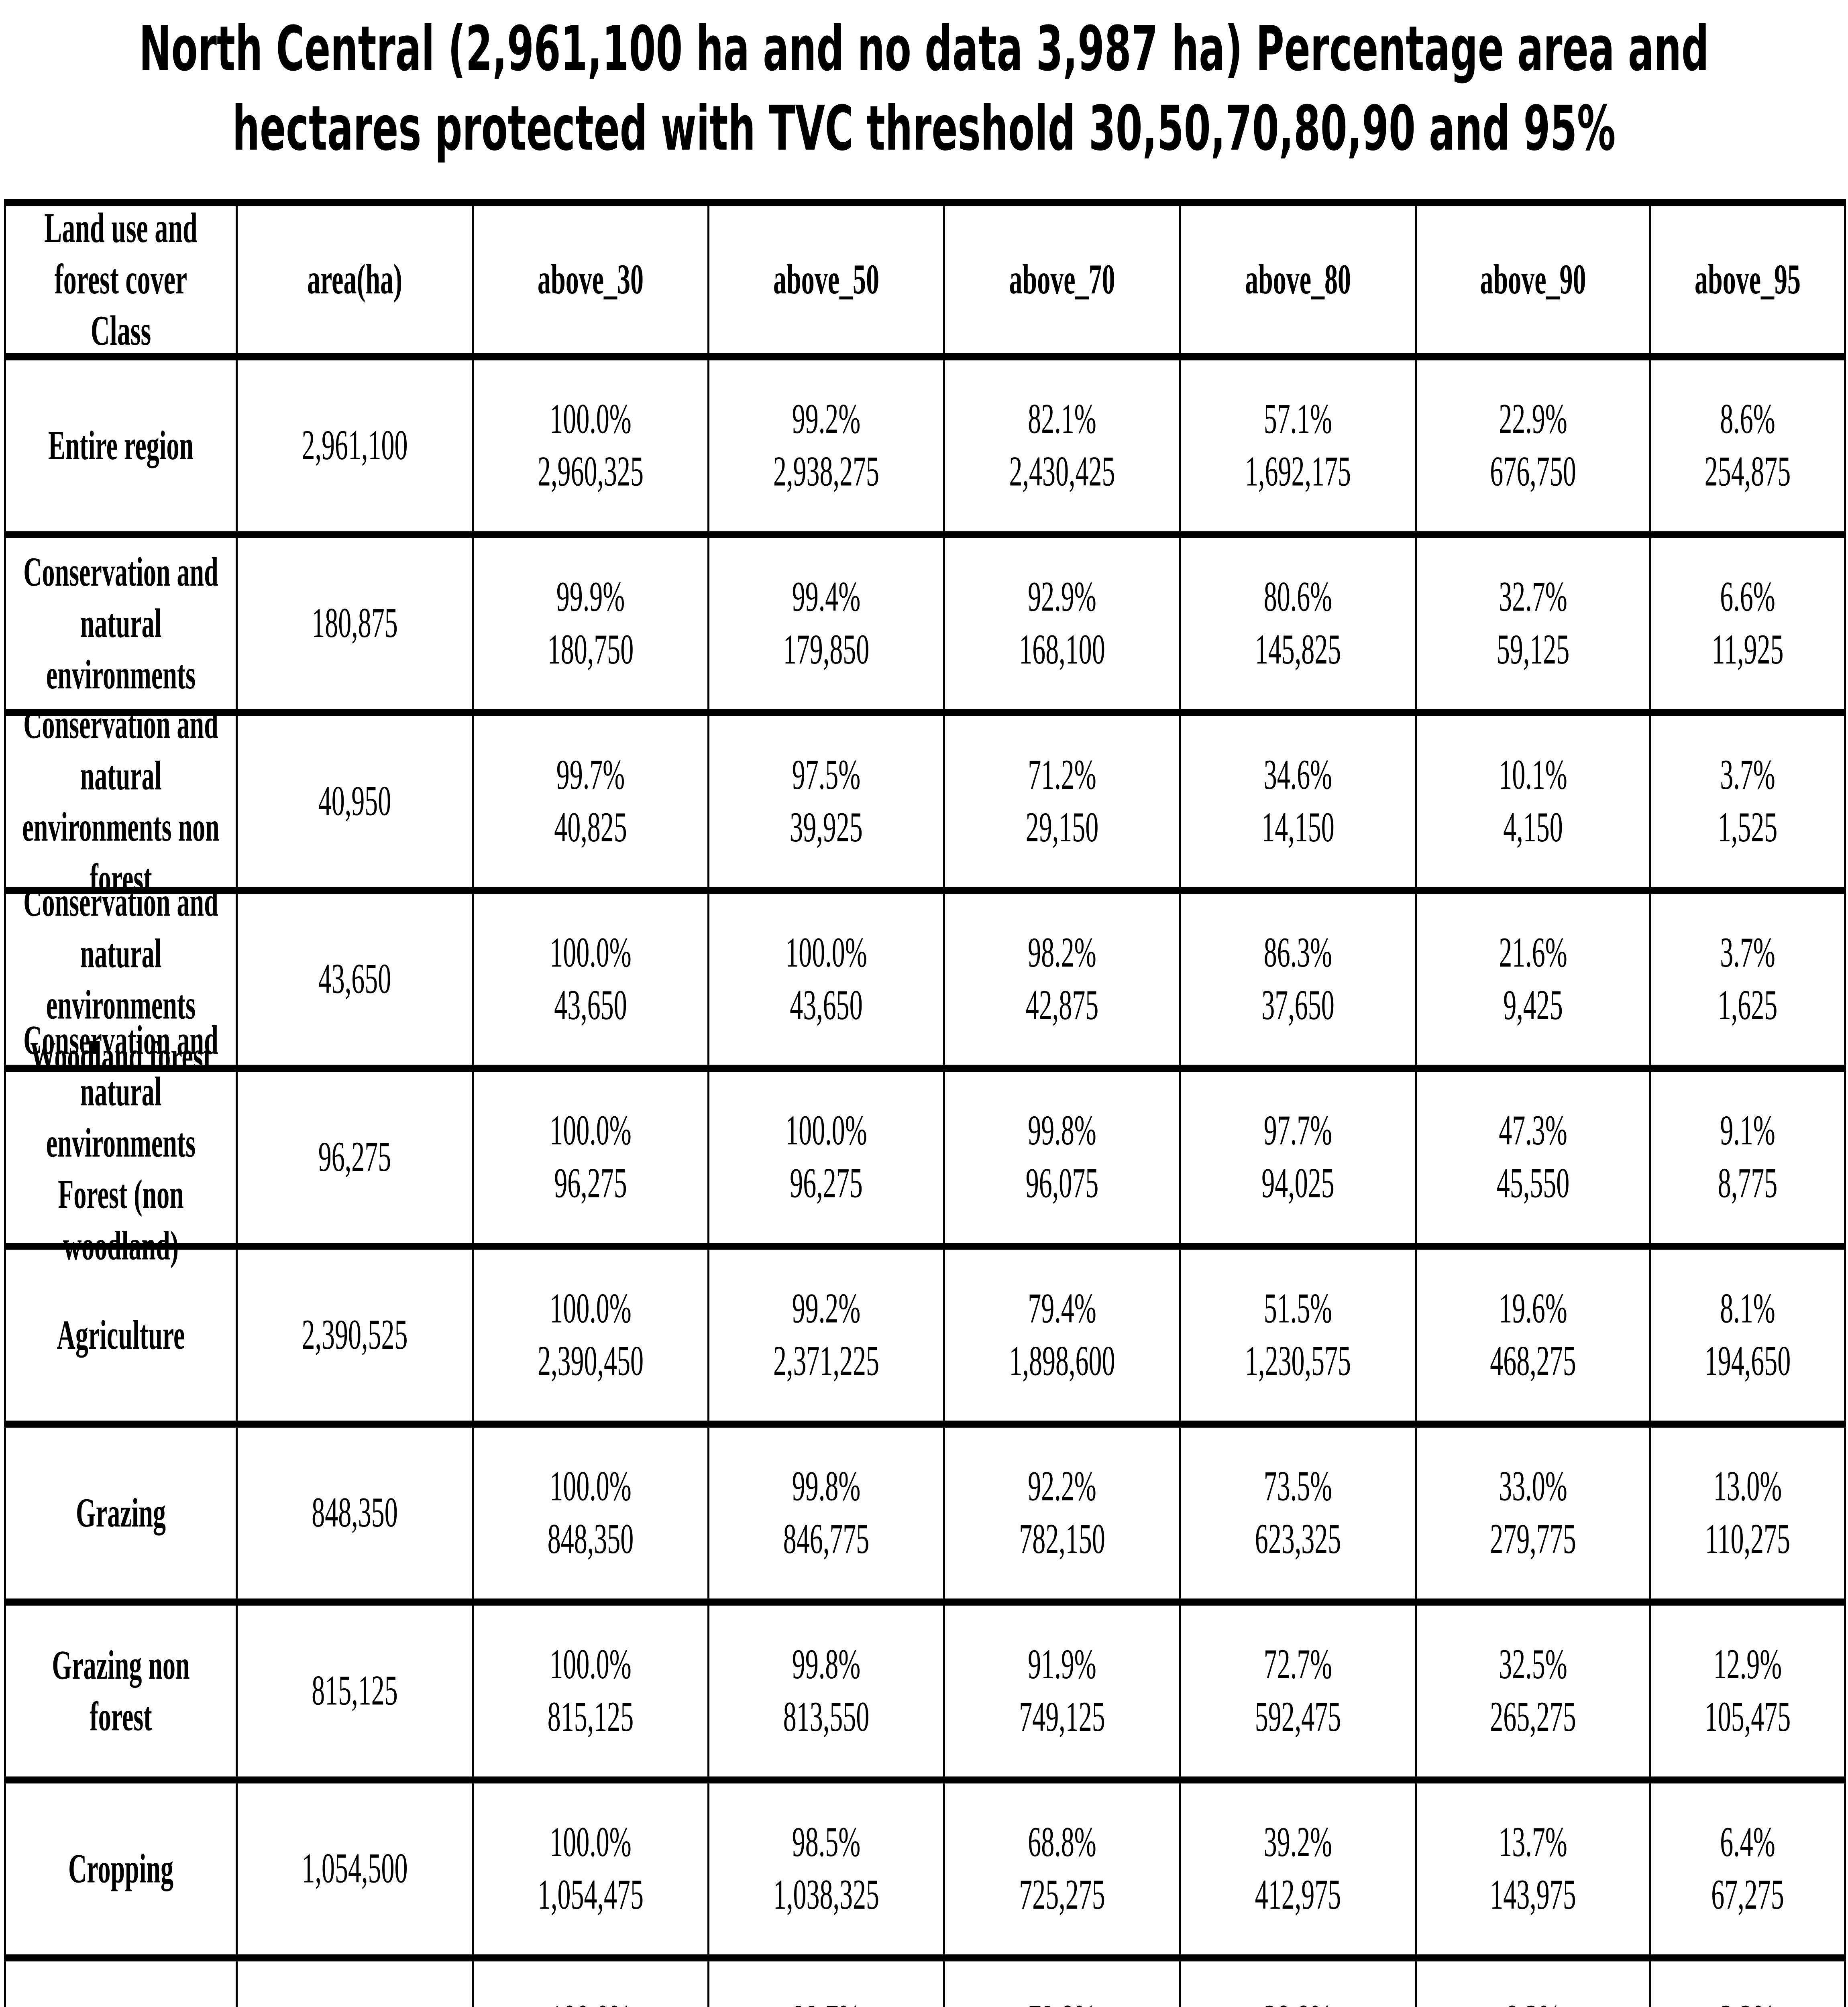 This screenshot has height=2007, width=1848. I want to click on threshold-cell: 57.1% 1,692,175, so click(1298, 445).